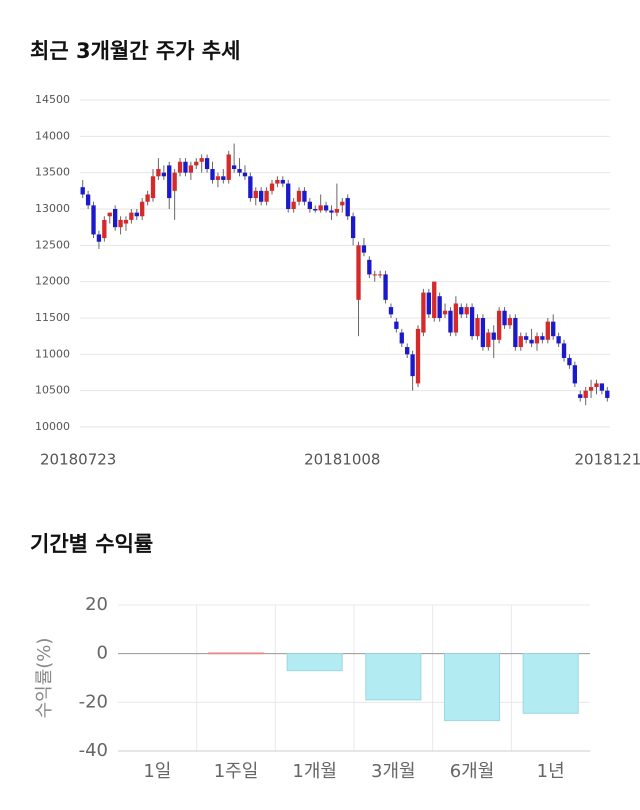 Image resolution: width=640 pixels, height=810 pixels. I want to click on y-tick-label: 11500, so click(52, 317).